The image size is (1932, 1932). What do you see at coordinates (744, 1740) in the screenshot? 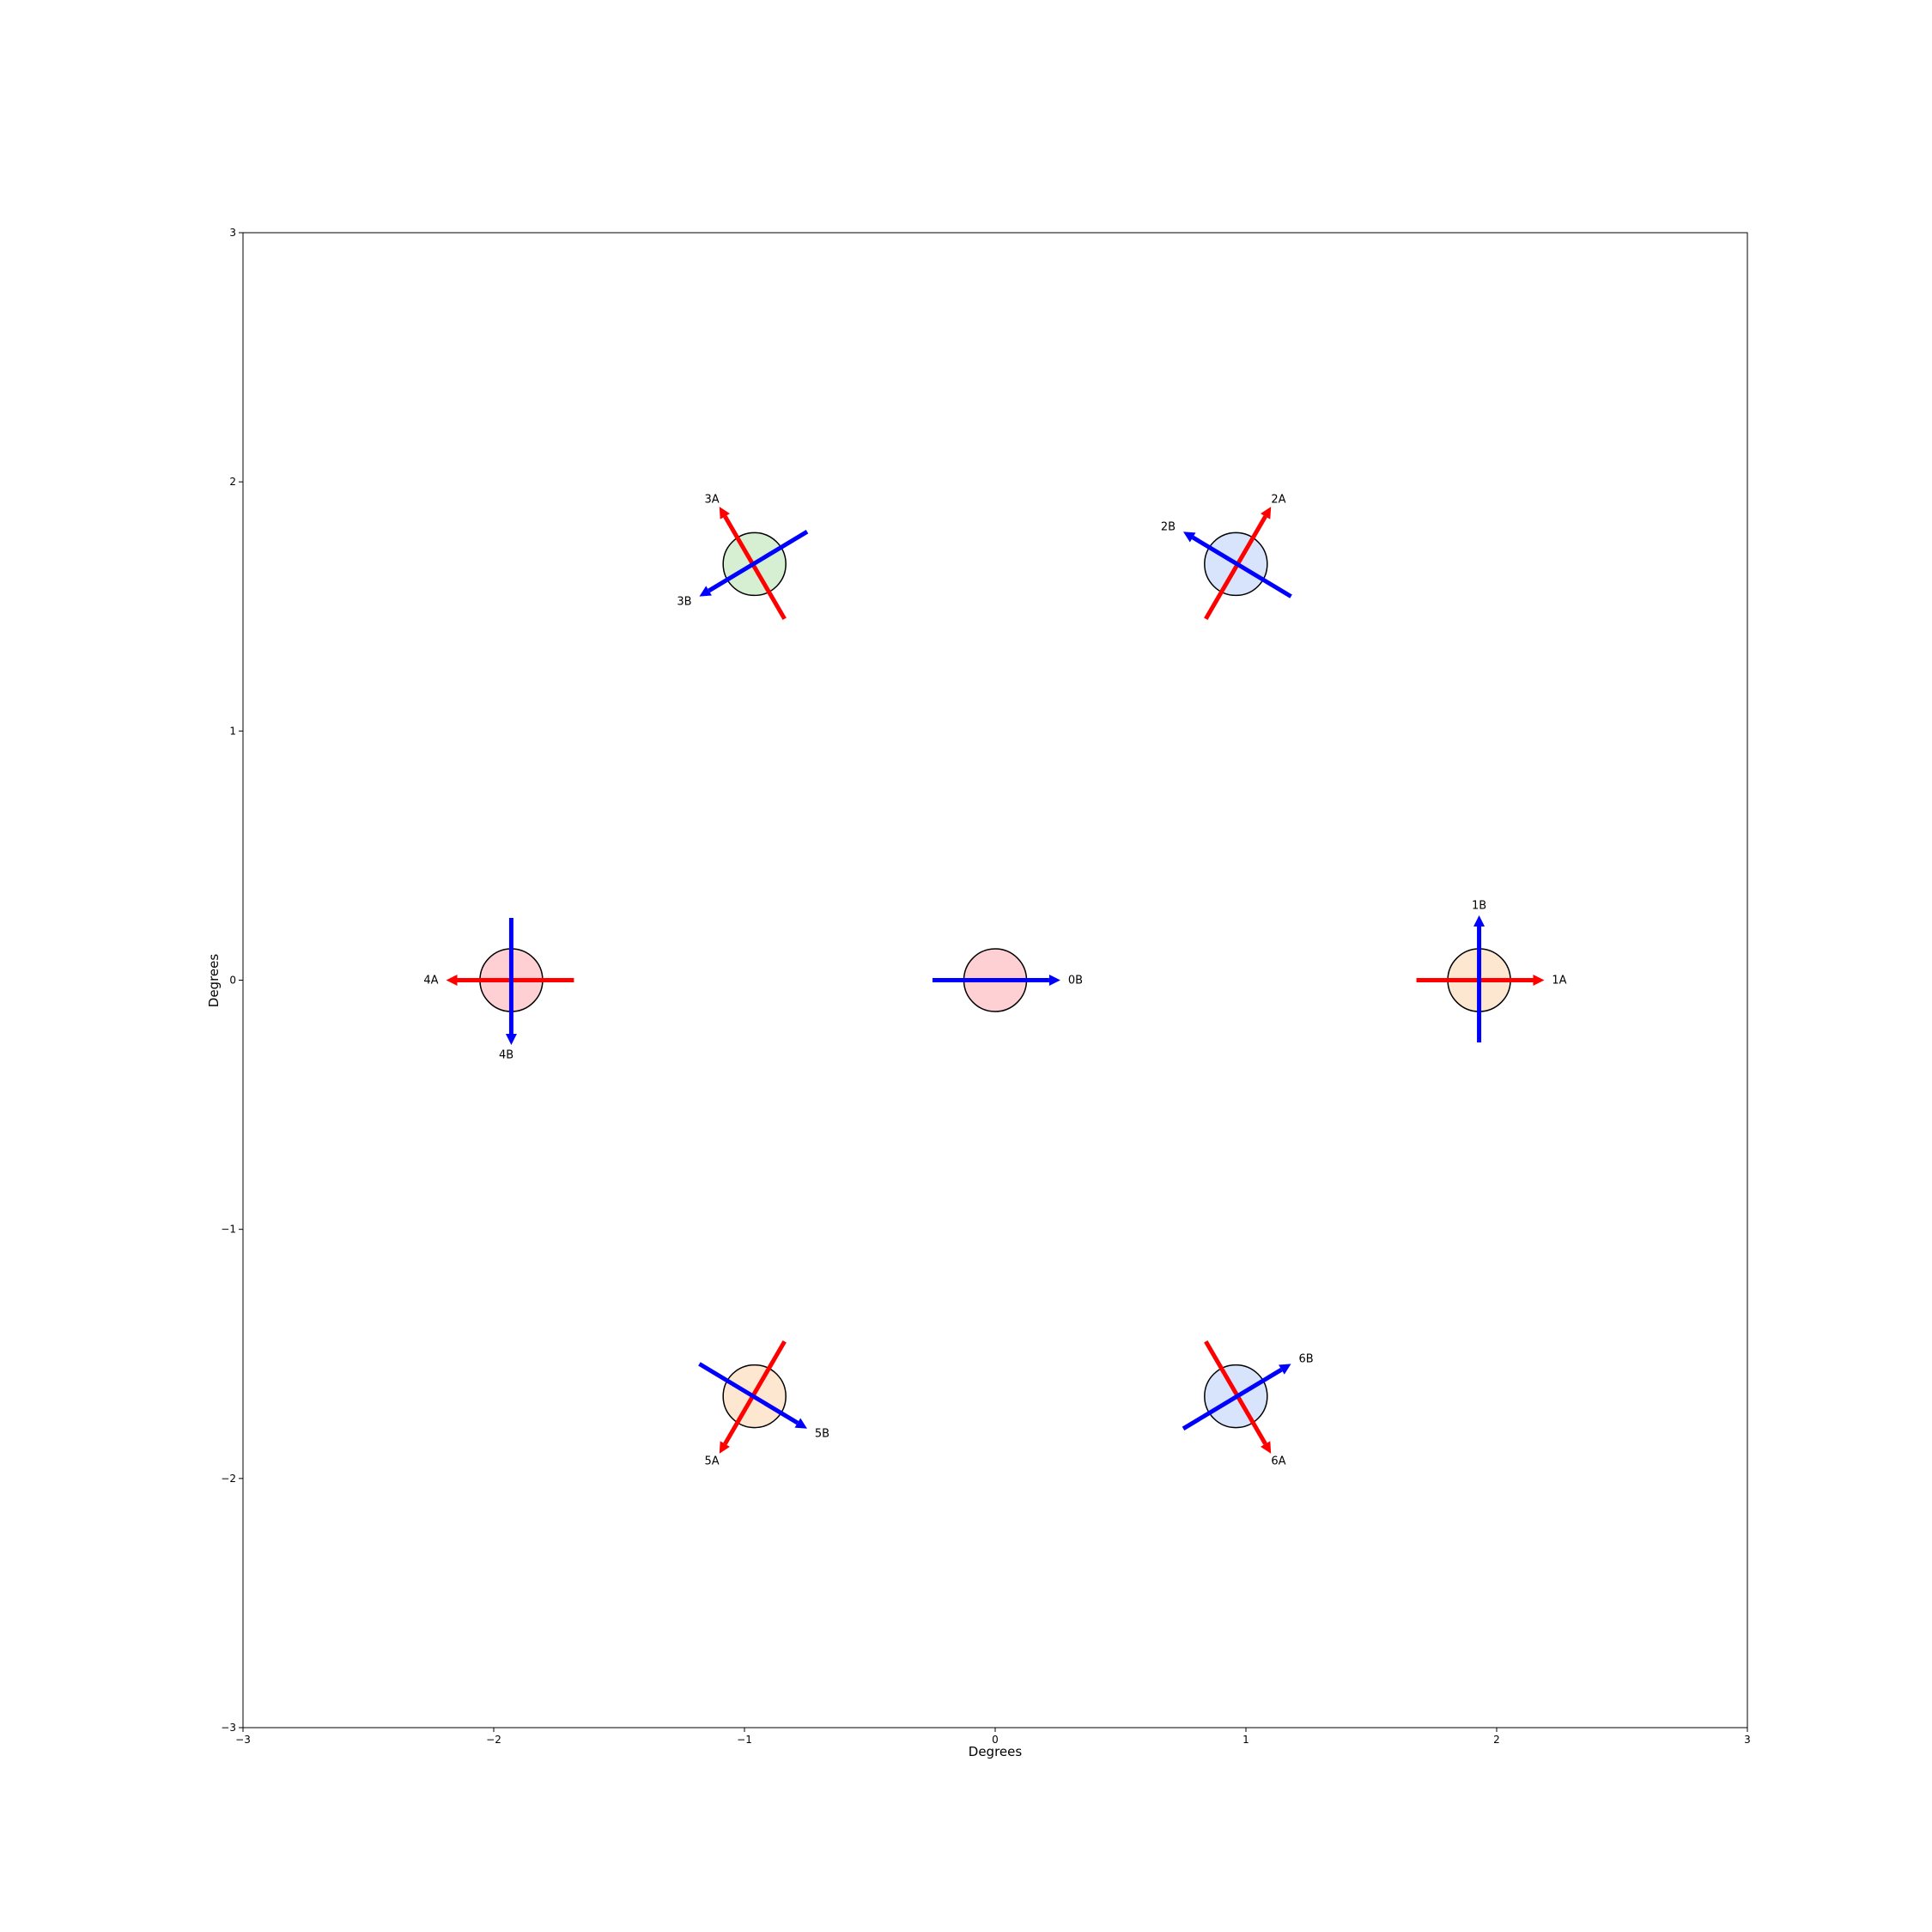
I see `x-tick-label: −1` at bounding box center [744, 1740].